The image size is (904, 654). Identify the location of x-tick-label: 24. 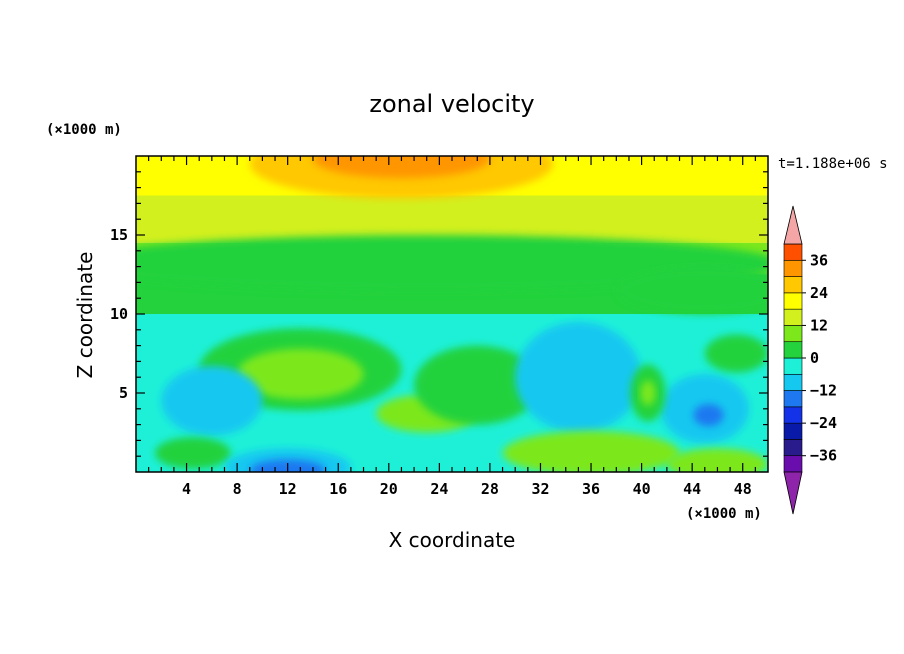
(439, 489).